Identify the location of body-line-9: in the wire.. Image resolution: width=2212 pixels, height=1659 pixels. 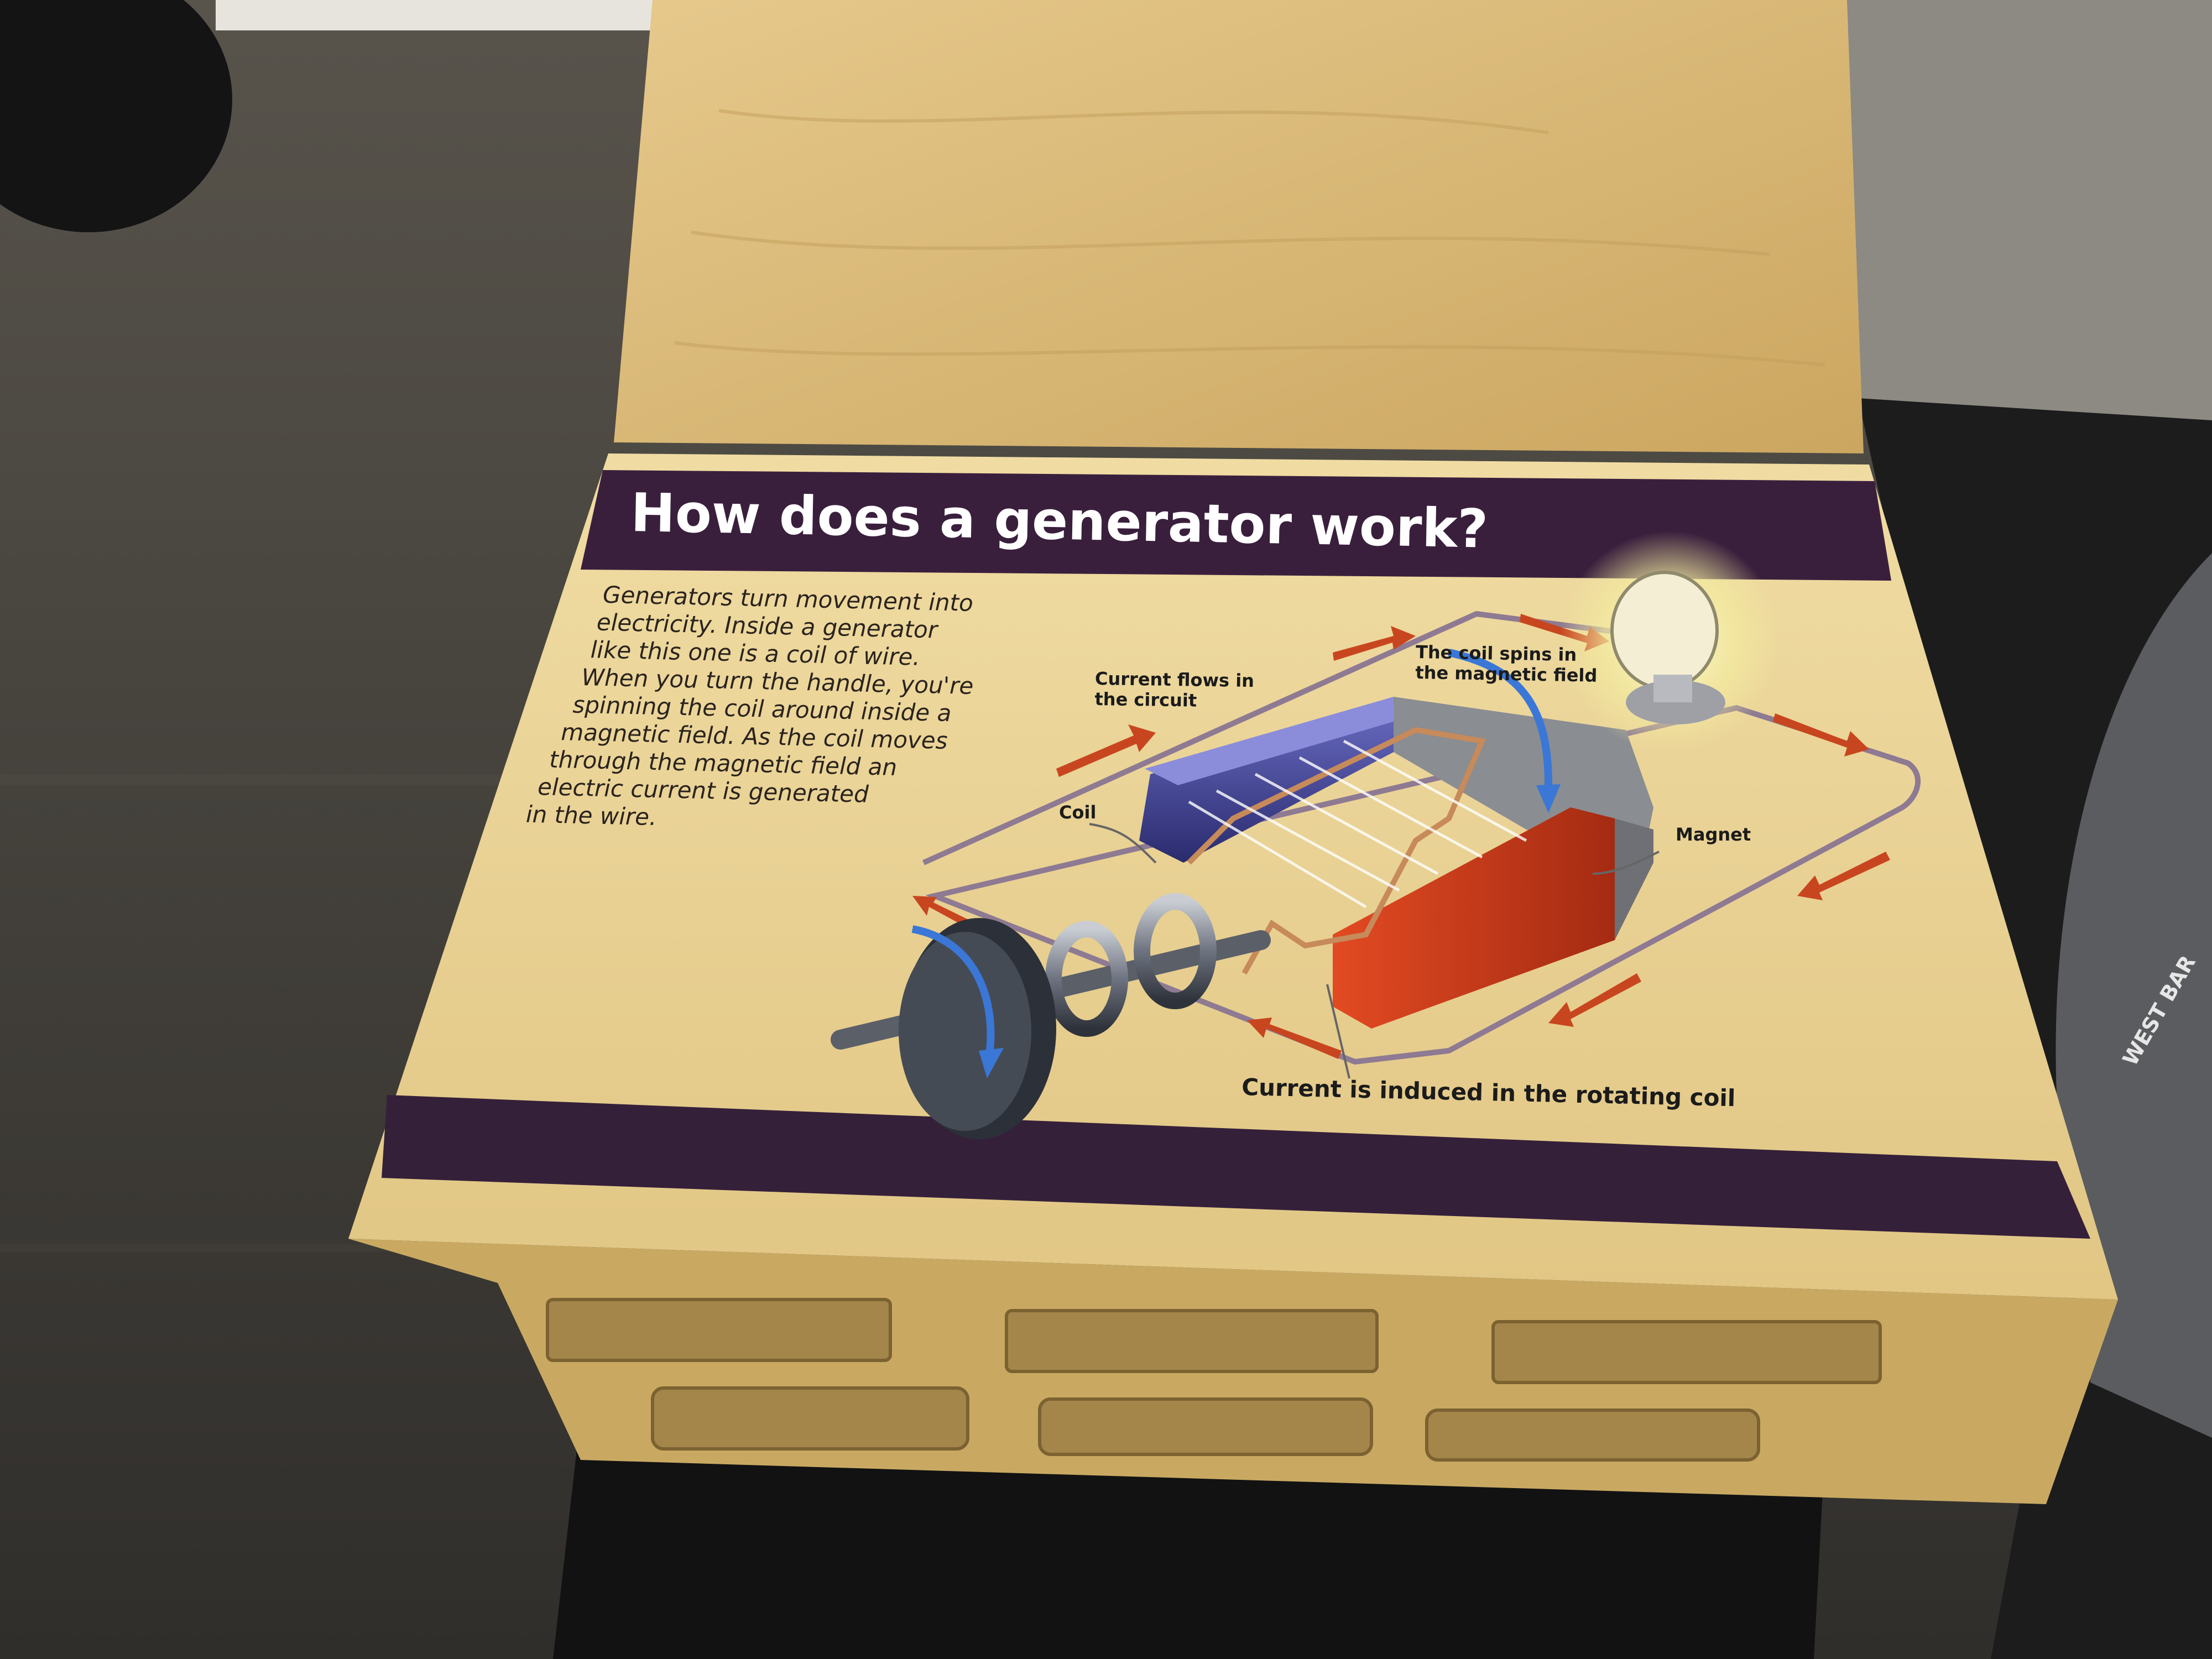
(591, 816).